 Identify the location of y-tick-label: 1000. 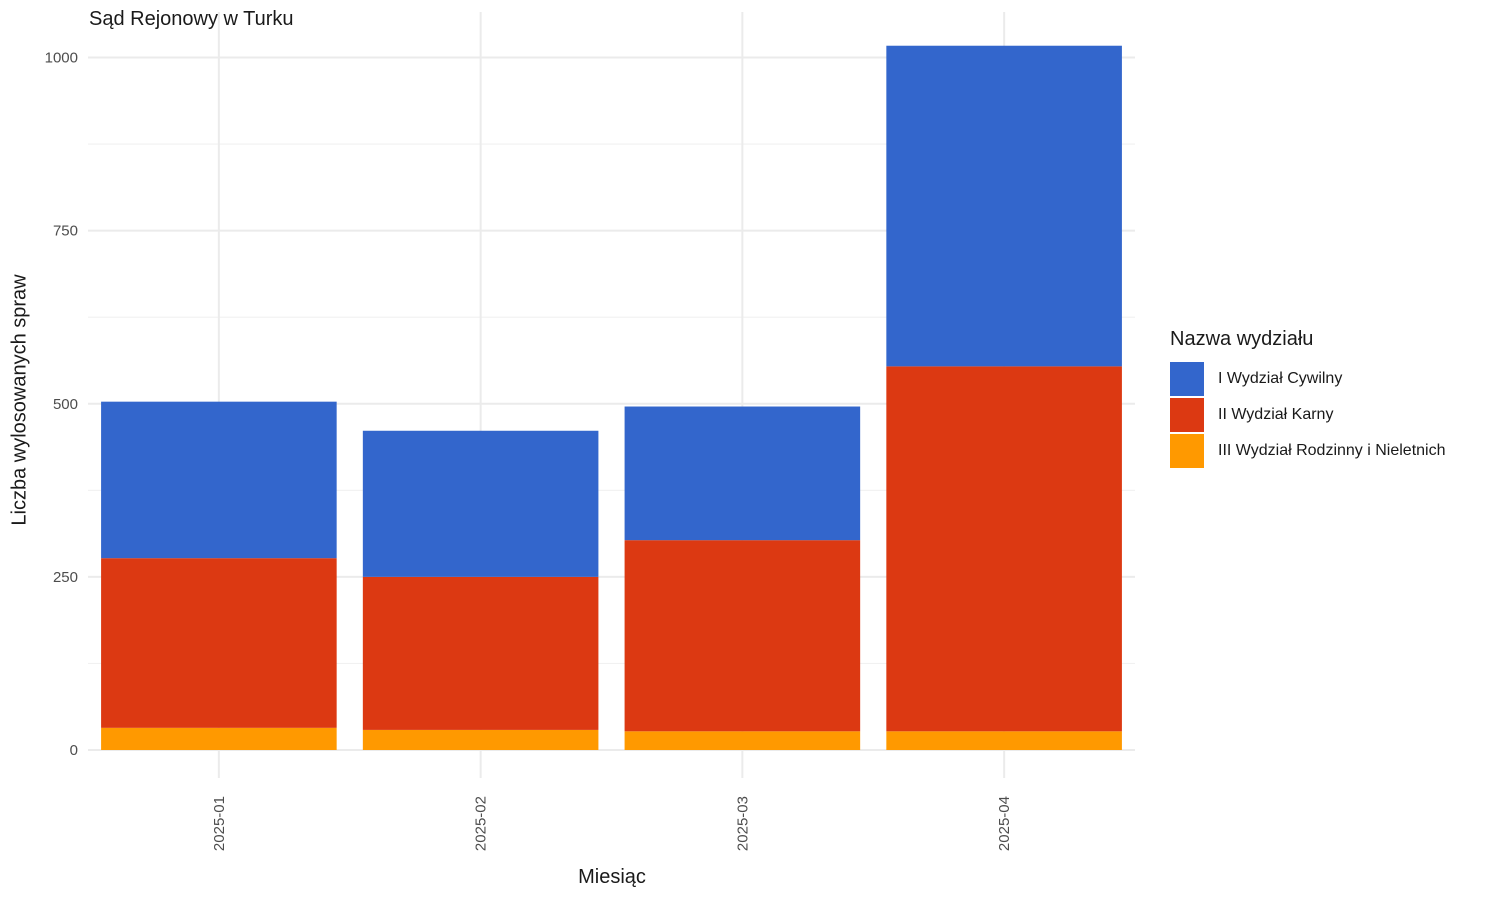
(61, 58).